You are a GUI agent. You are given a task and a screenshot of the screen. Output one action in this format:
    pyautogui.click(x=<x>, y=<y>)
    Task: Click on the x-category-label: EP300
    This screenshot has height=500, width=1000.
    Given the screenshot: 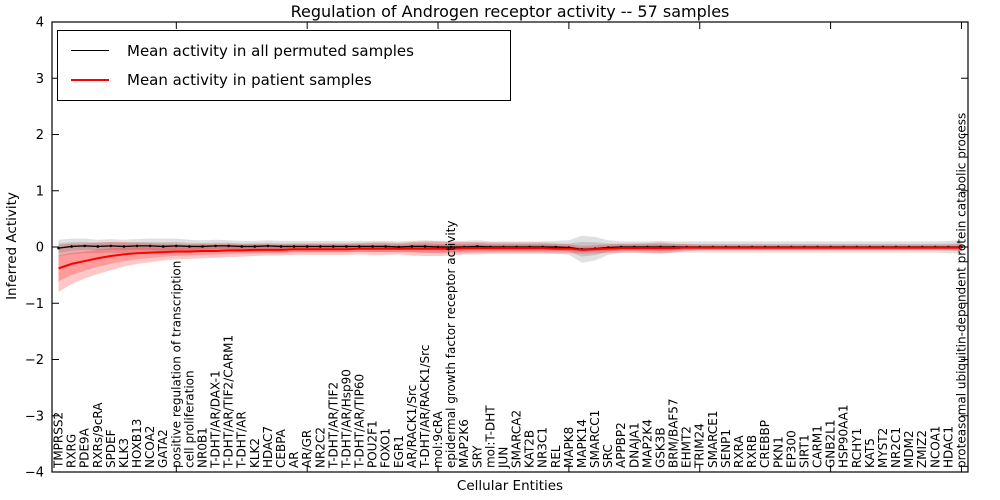 What is the action you would take?
    pyautogui.click(x=791, y=449)
    